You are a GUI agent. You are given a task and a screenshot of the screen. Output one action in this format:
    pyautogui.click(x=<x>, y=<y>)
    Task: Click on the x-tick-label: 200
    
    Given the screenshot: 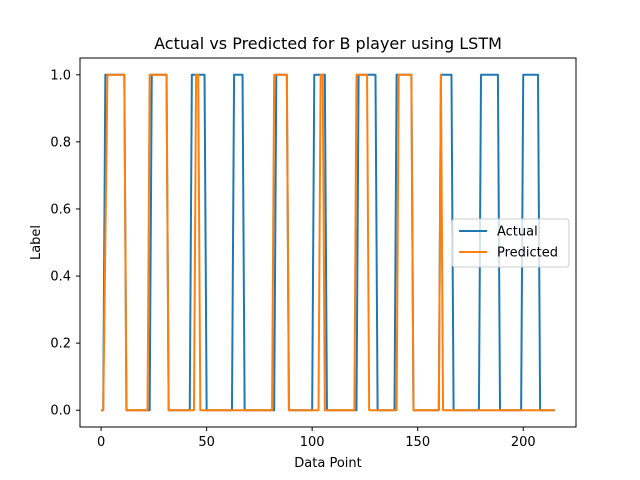 What is the action you would take?
    pyautogui.click(x=523, y=442)
    